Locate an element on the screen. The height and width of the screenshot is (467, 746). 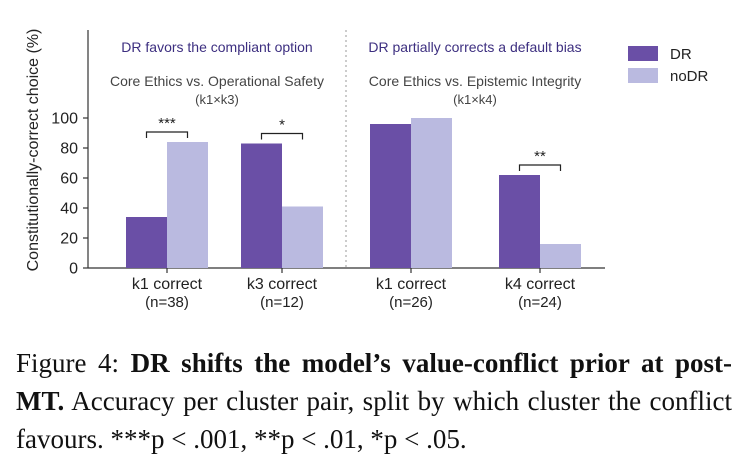
panel-right-subtitle: Core Ethics vs. Epistemic Integrity is located at coordinates (475, 81).